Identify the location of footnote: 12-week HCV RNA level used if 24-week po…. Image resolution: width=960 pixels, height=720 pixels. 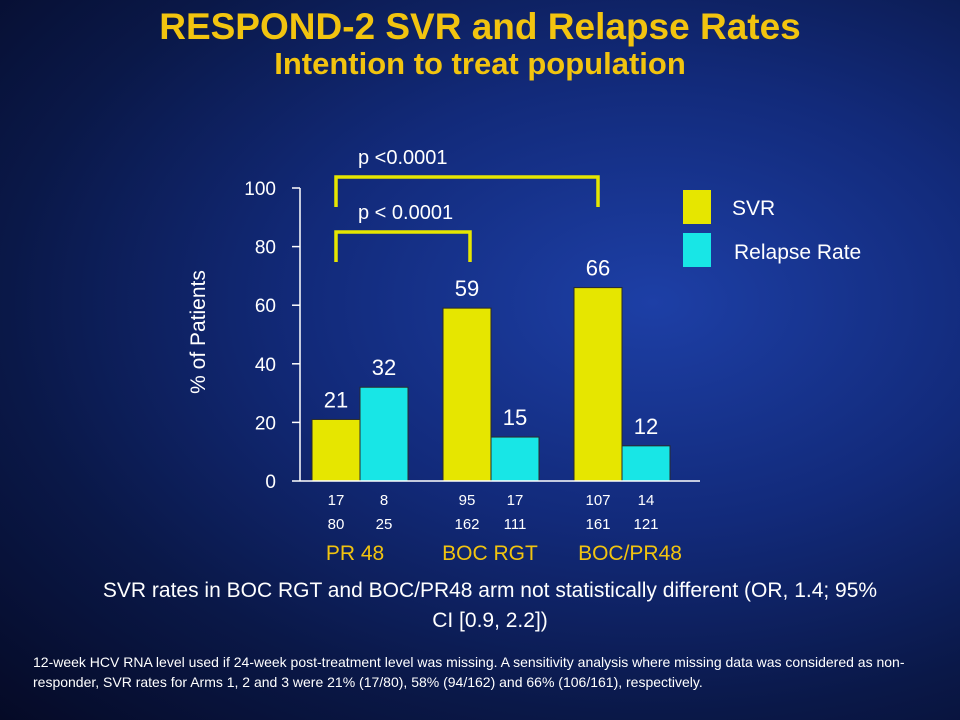
(469, 672).